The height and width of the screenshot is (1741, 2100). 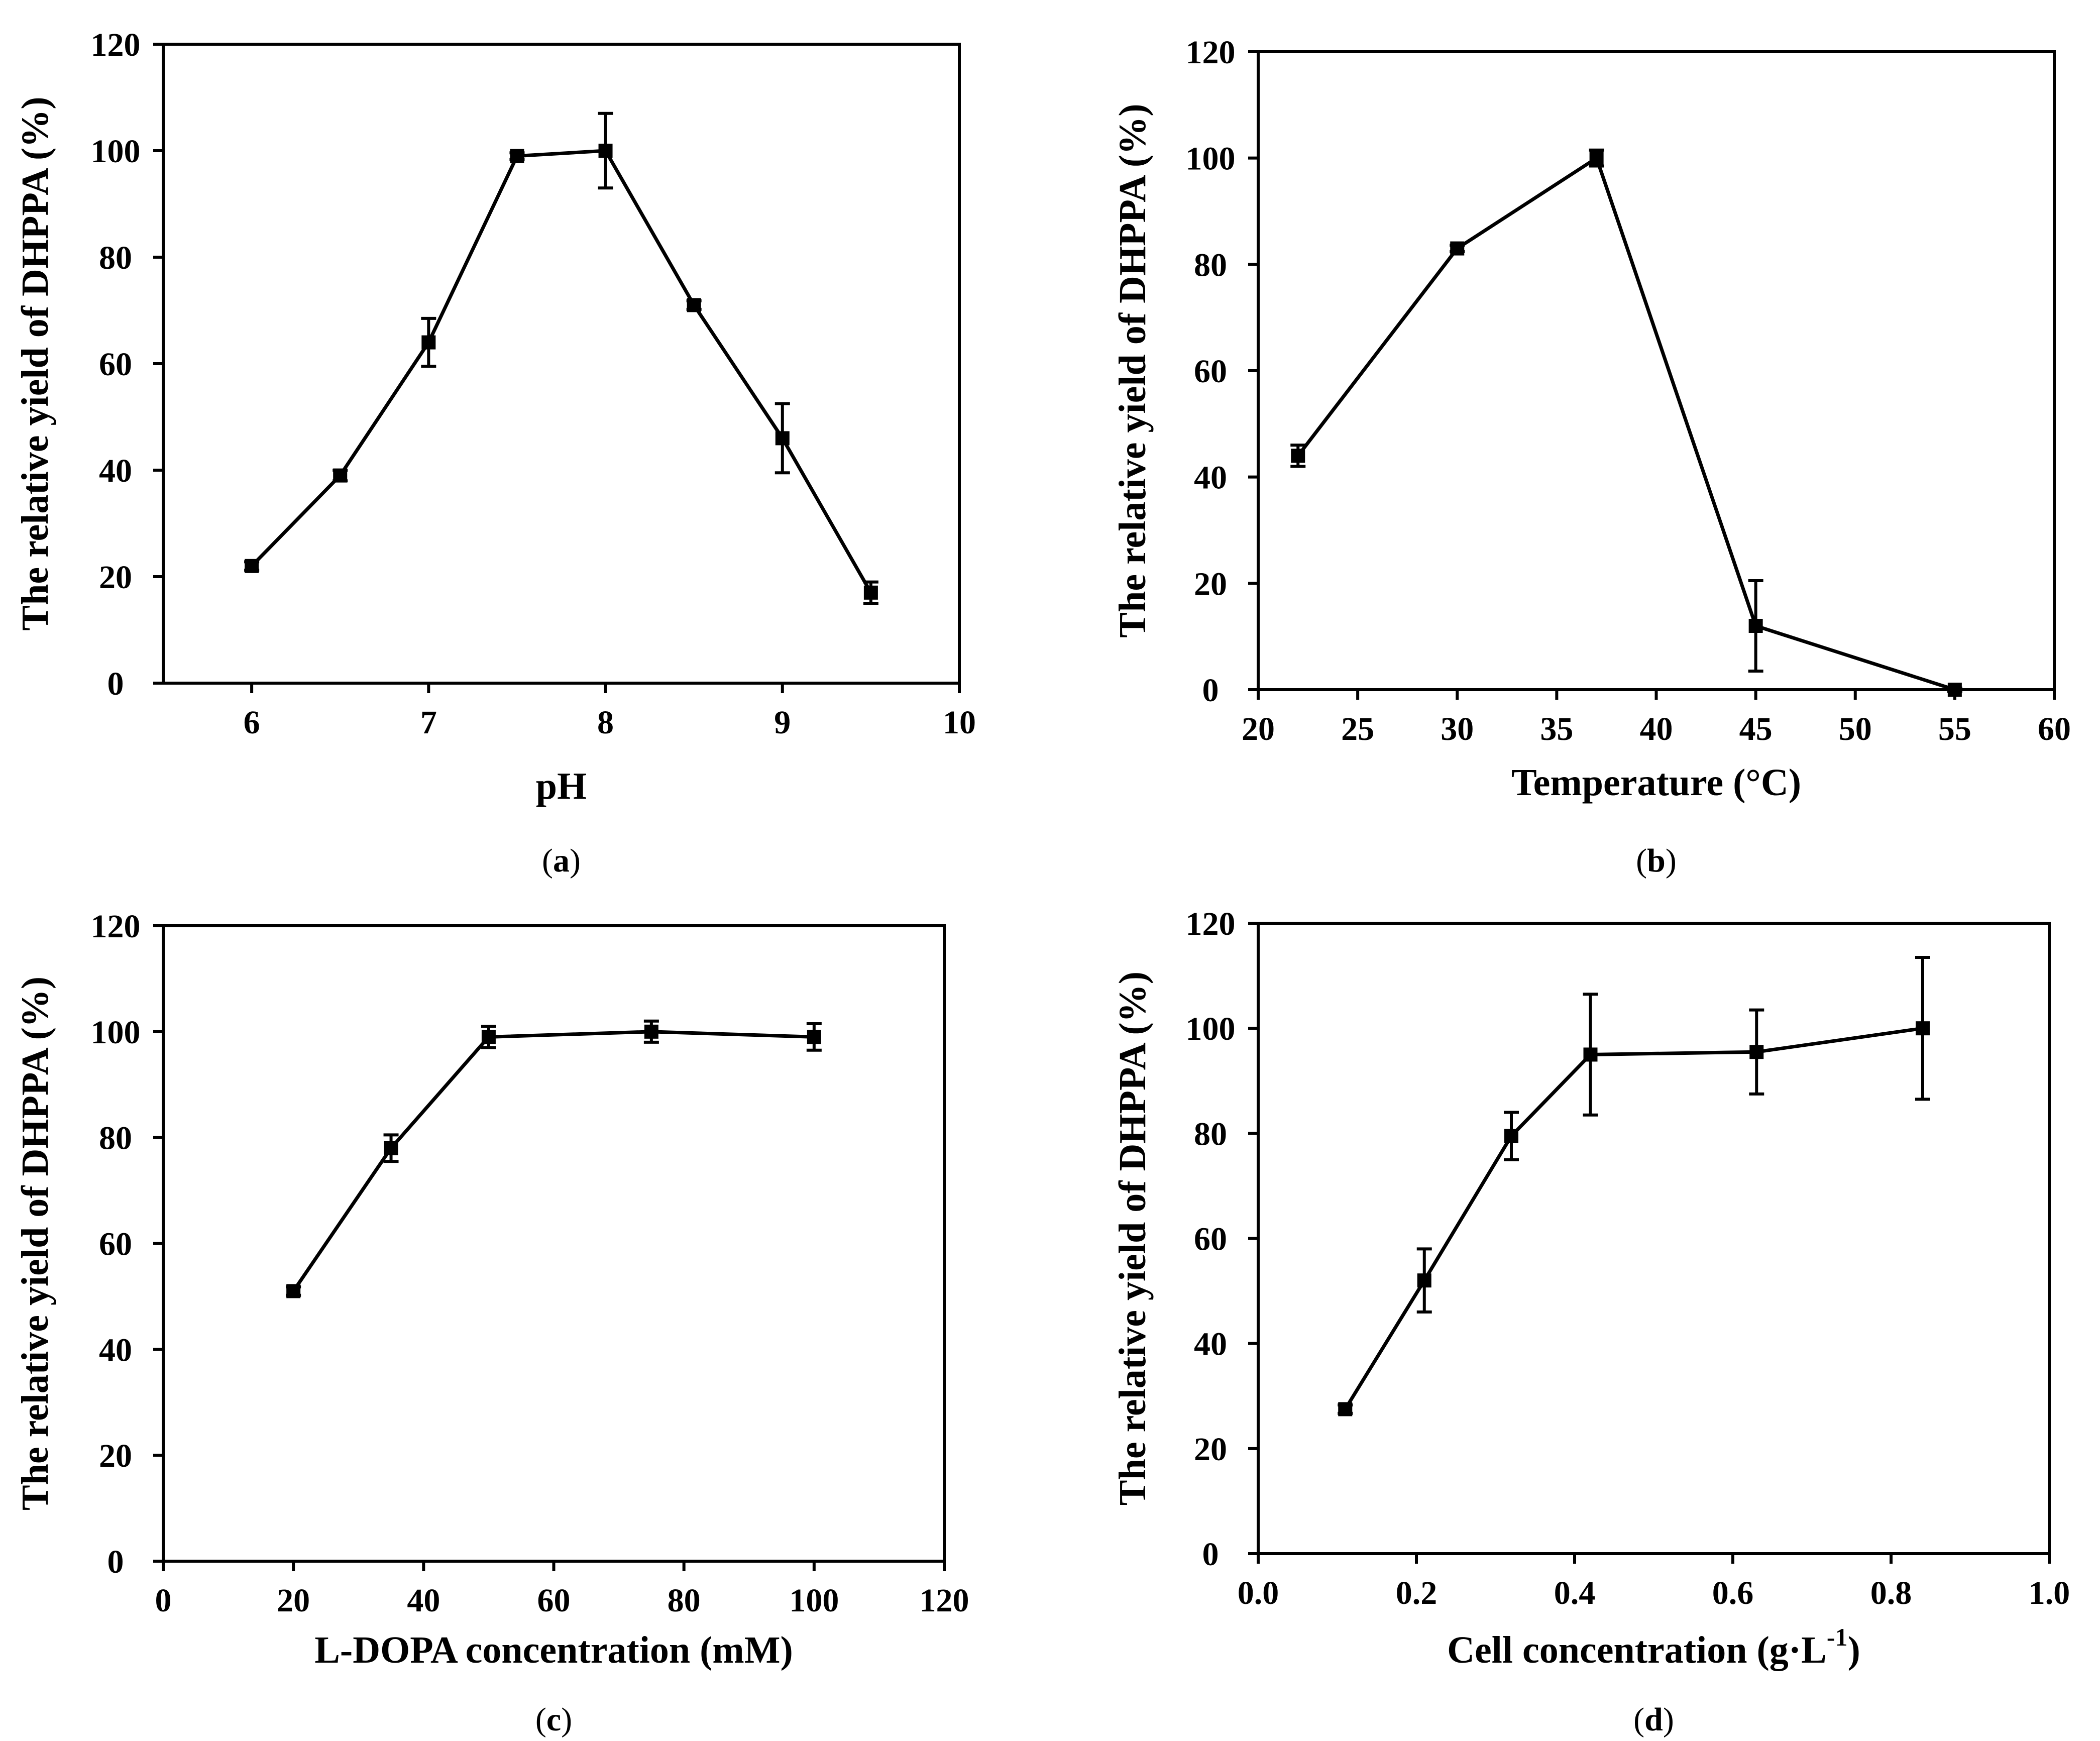 I want to click on chart-b-ytick-label: 40, so click(x=1210, y=478).